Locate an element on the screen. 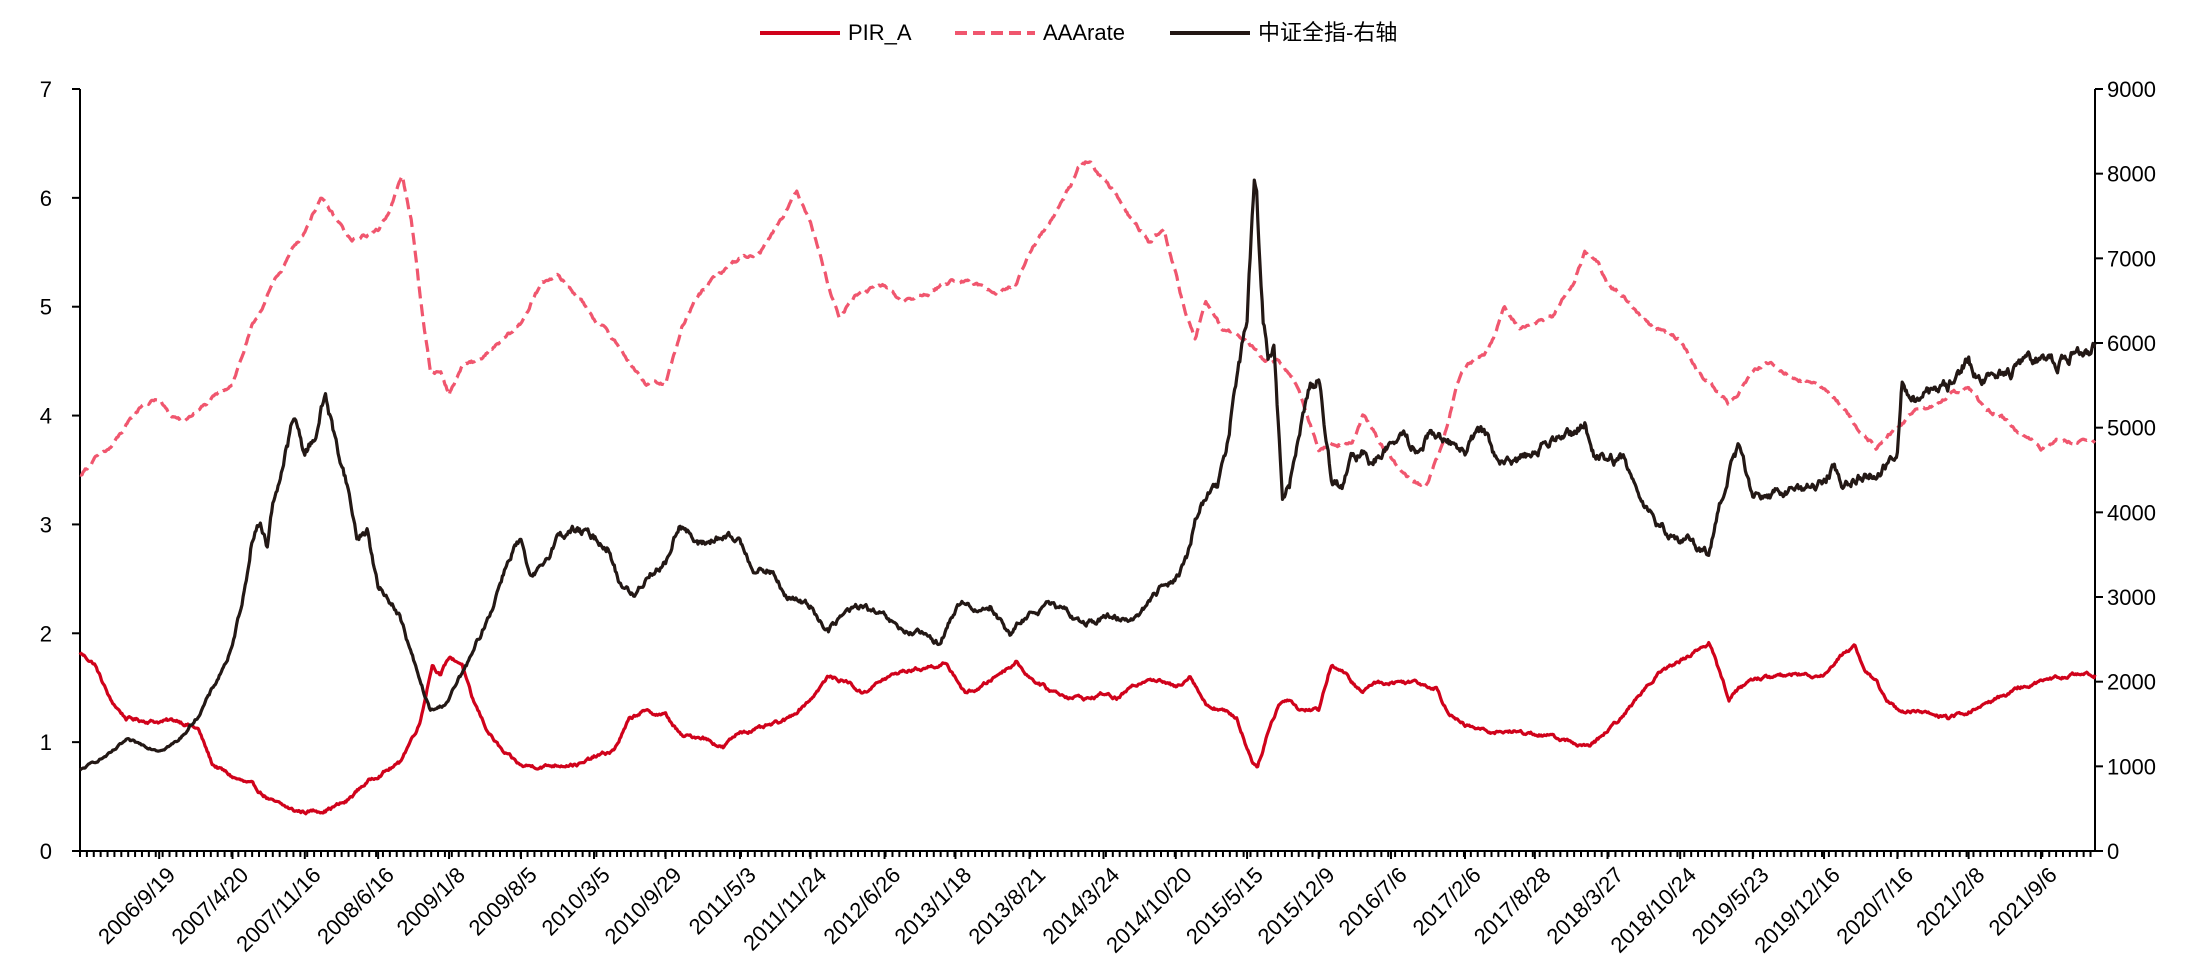 This screenshot has width=2190, height=971. right-y-tick-label: 5000 is located at coordinates (2131, 428).